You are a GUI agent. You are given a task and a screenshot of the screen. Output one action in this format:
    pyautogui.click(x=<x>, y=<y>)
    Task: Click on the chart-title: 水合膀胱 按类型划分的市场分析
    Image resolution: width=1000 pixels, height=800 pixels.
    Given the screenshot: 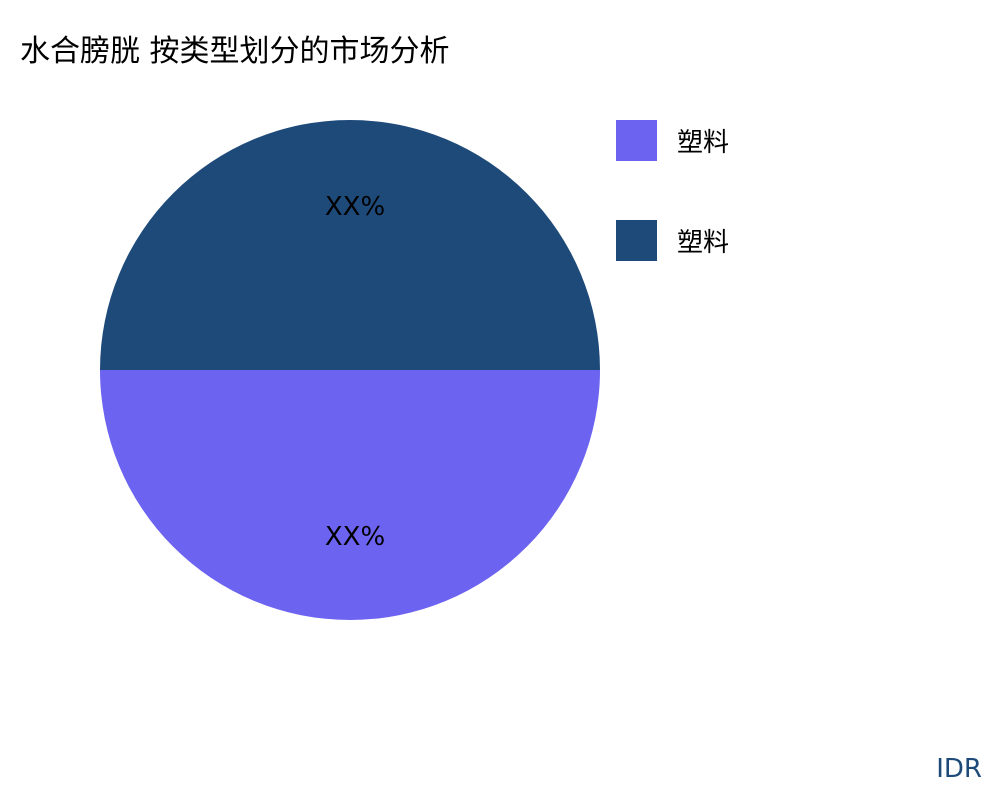 What is the action you would take?
    pyautogui.click(x=235, y=51)
    